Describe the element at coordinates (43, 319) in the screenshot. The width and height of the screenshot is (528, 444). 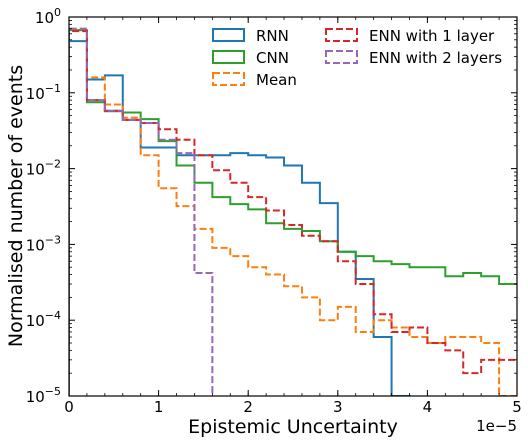
I see `y-tick-label: 10⁻⁴` at that location.